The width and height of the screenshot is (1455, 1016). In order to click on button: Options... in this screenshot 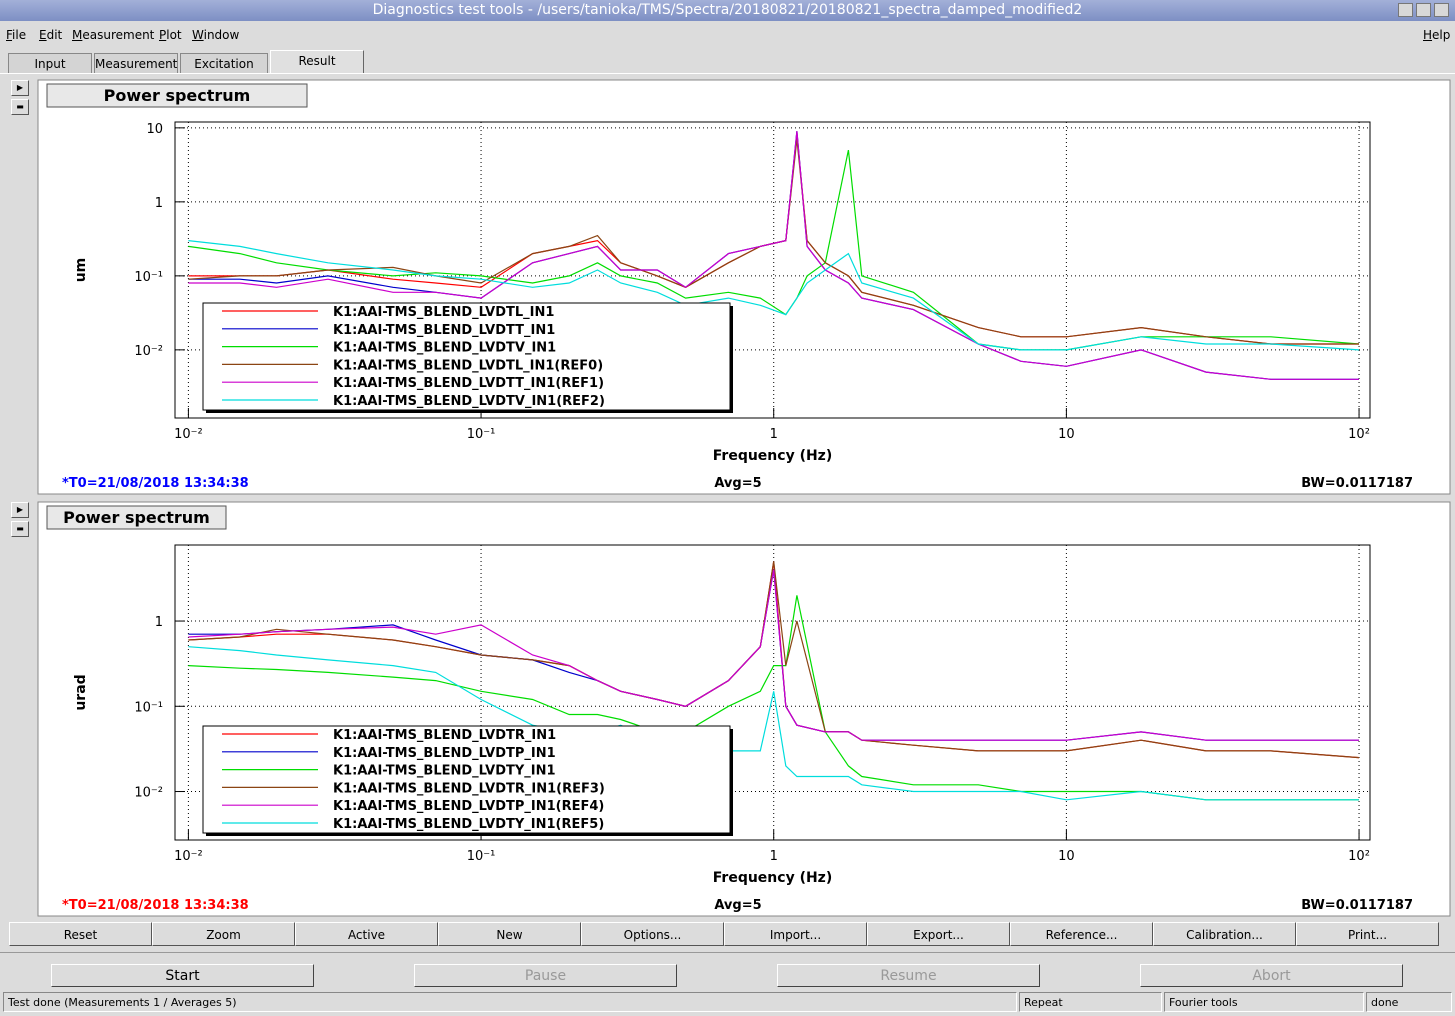, I will do `click(652, 934)`.